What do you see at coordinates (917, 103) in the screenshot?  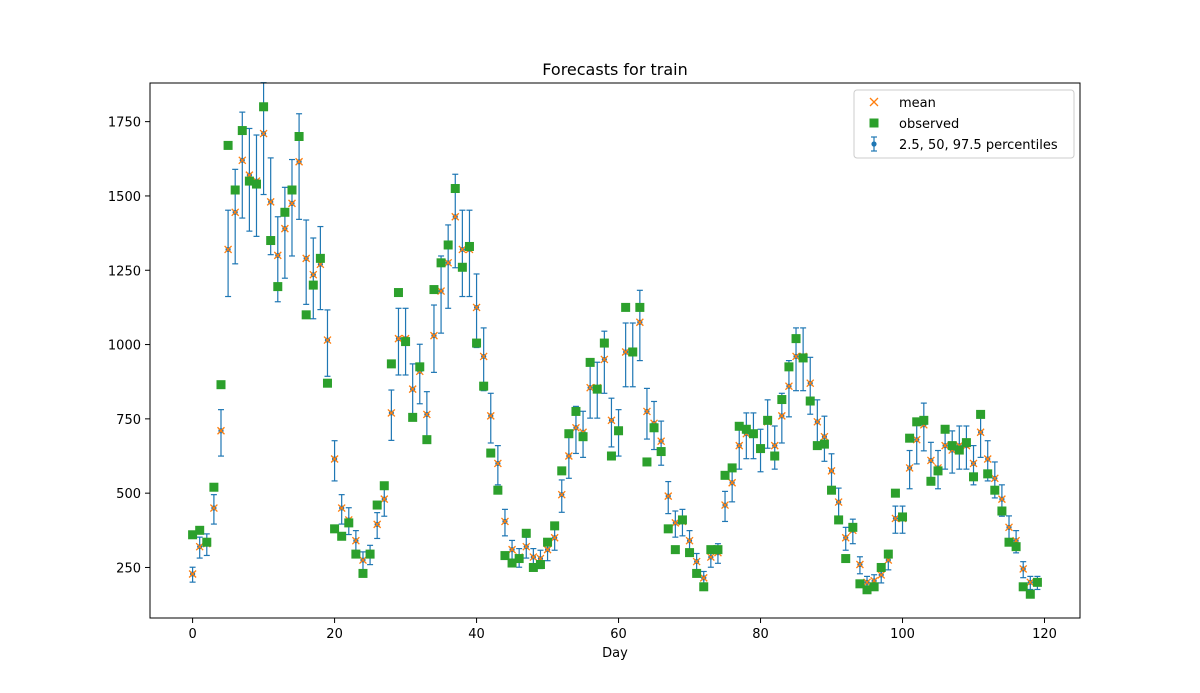 I see `legend-label: mean` at bounding box center [917, 103].